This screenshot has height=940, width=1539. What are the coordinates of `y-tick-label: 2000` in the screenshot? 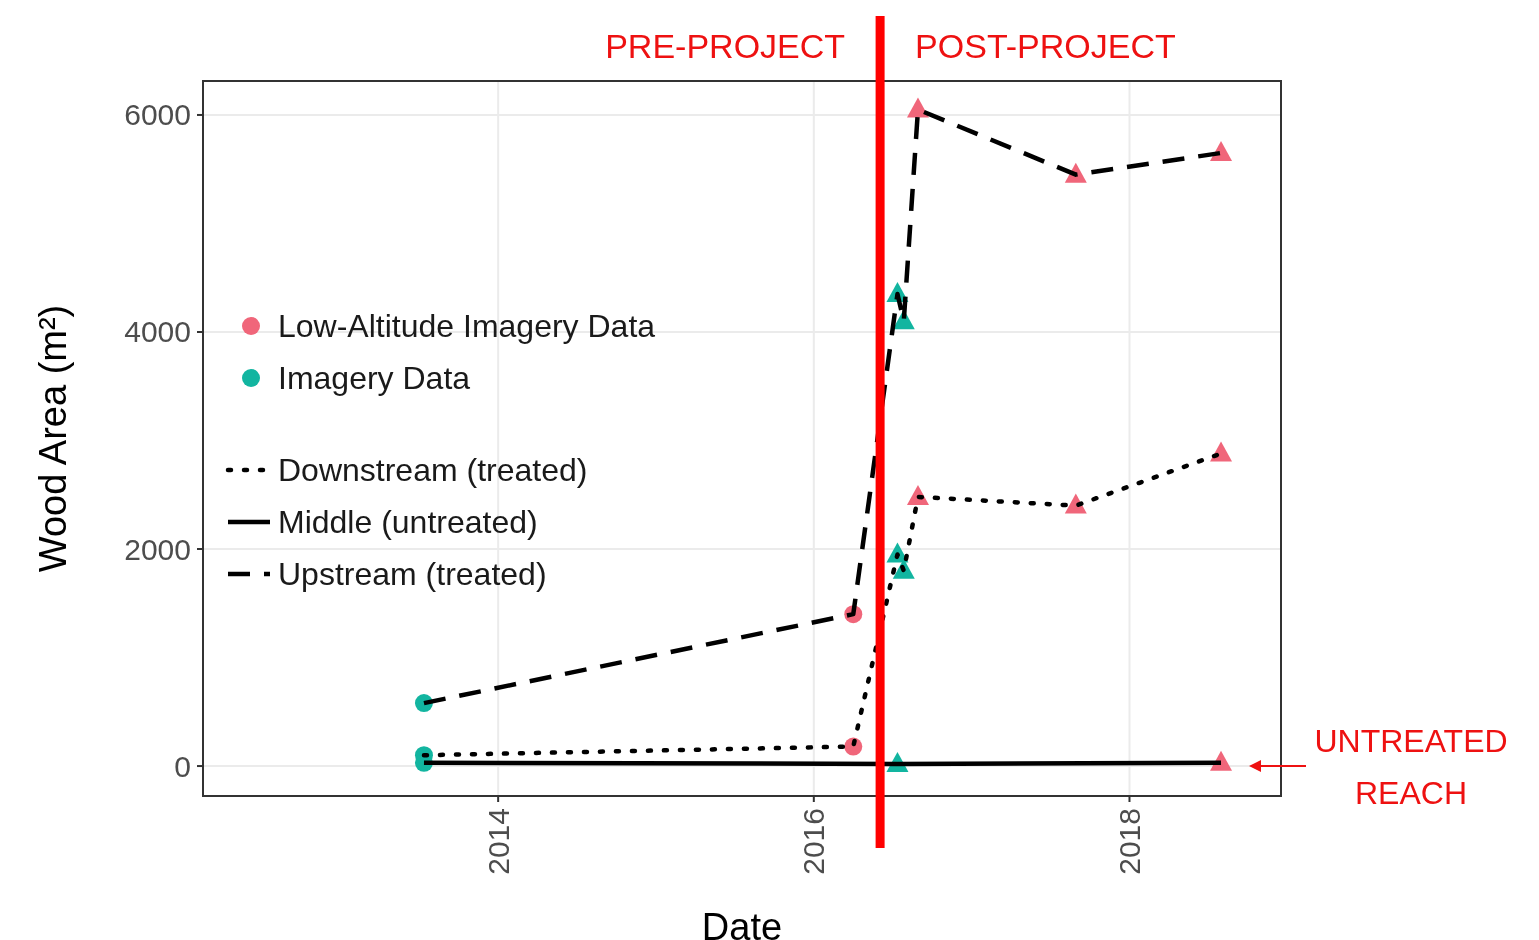 It's located at (157, 549).